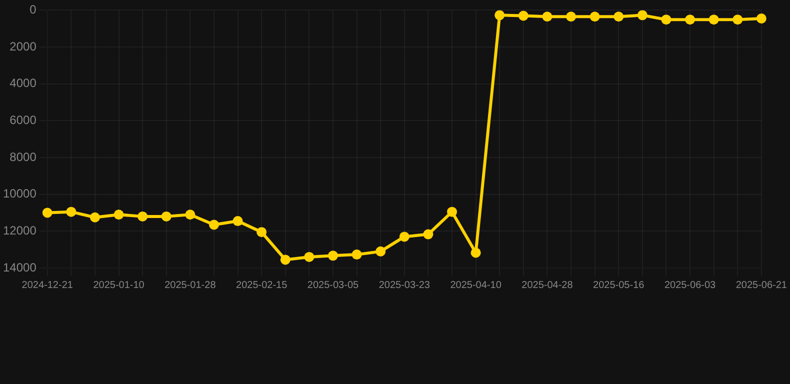 This screenshot has width=790, height=384. I want to click on x-tick-label: 2025-01-28, so click(190, 285).